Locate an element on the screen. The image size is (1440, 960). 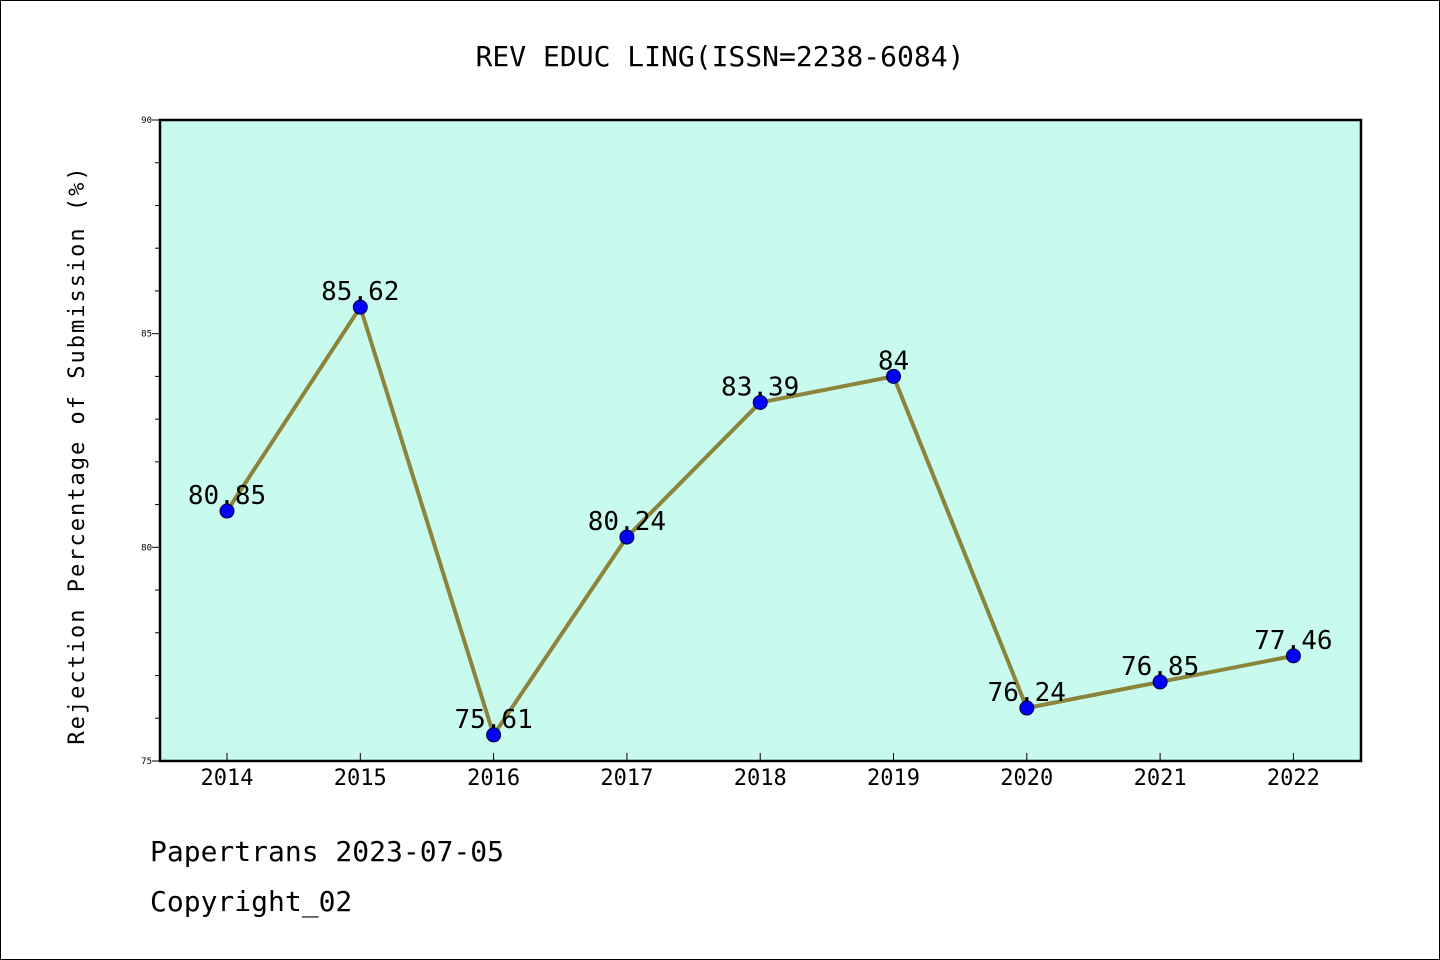
y-tick-label: 80 is located at coordinates (146, 548).